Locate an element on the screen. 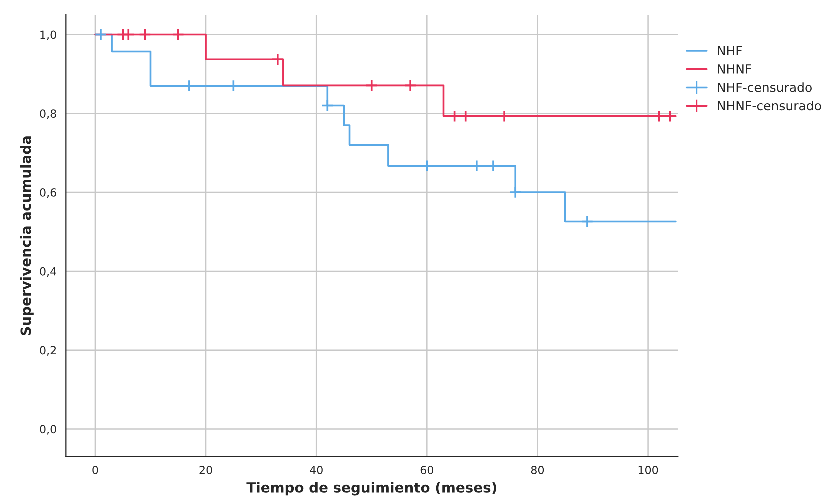  x-axis-title: Tiempo de seguimiento (meses) is located at coordinates (371, 489).